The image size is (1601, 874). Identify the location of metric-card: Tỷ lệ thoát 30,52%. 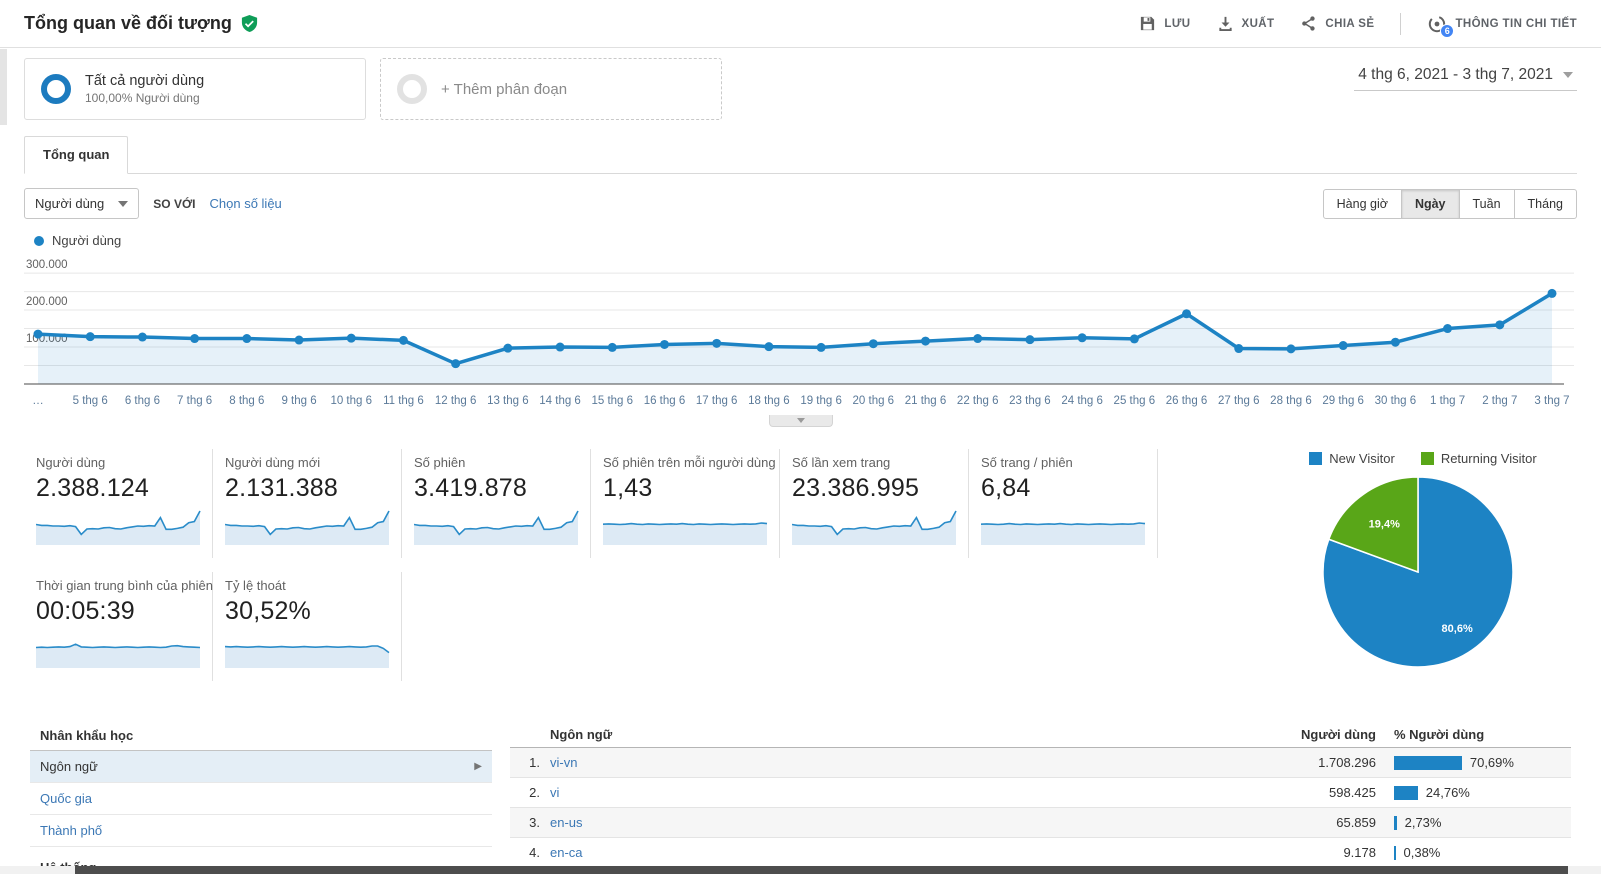
(307, 626).